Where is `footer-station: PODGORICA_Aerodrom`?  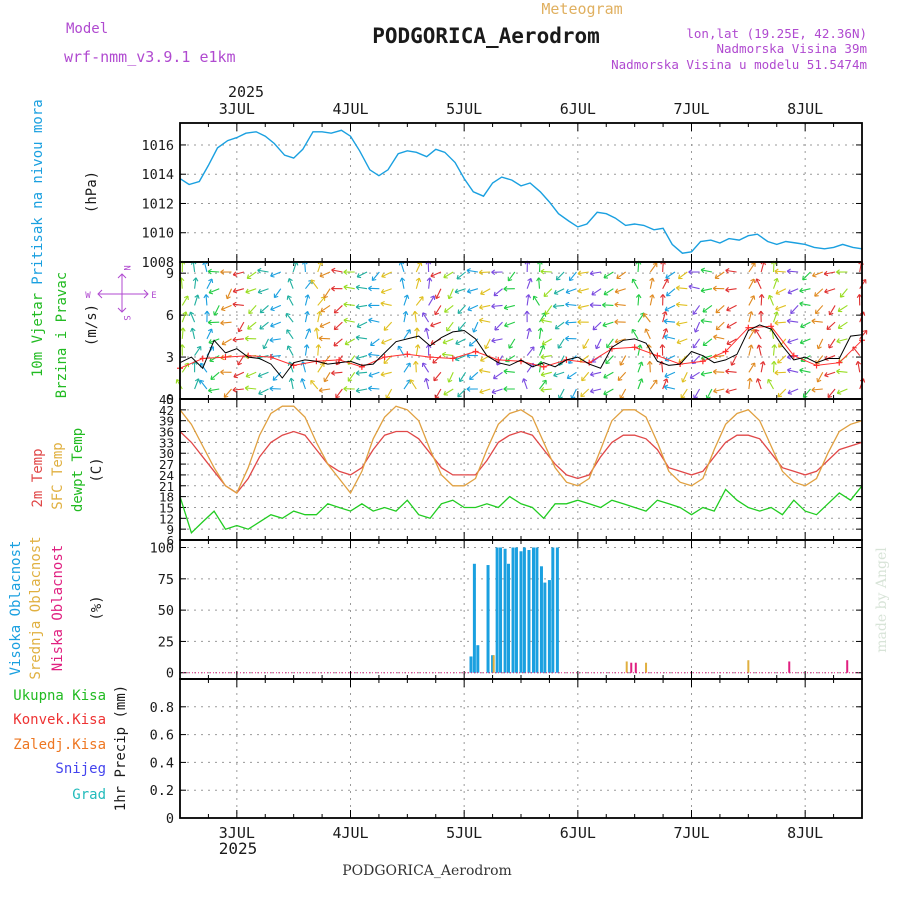
footer-station: PODGORICA_Aerodrom is located at coordinates (427, 871).